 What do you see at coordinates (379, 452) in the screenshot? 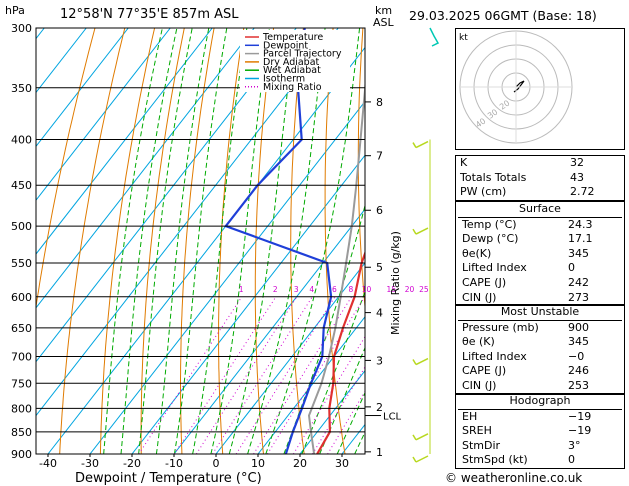
I see `km-tick-label: 1` at bounding box center [379, 452].